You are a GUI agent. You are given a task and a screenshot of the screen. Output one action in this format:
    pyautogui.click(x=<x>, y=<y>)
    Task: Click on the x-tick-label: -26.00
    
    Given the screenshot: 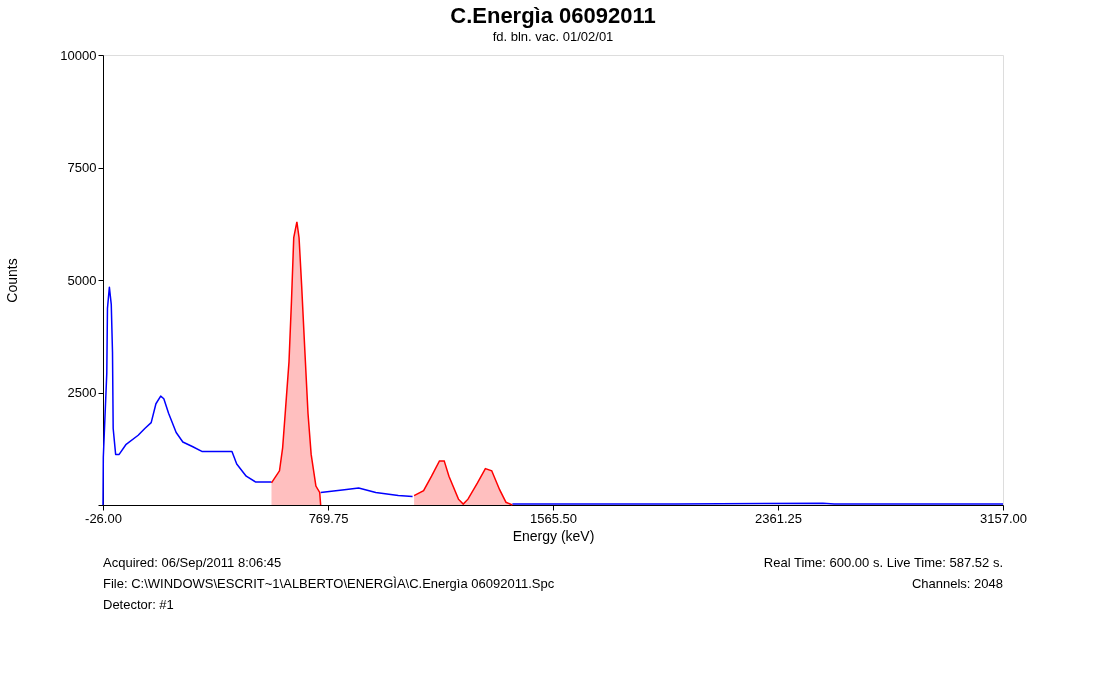 What is the action you would take?
    pyautogui.click(x=103, y=518)
    